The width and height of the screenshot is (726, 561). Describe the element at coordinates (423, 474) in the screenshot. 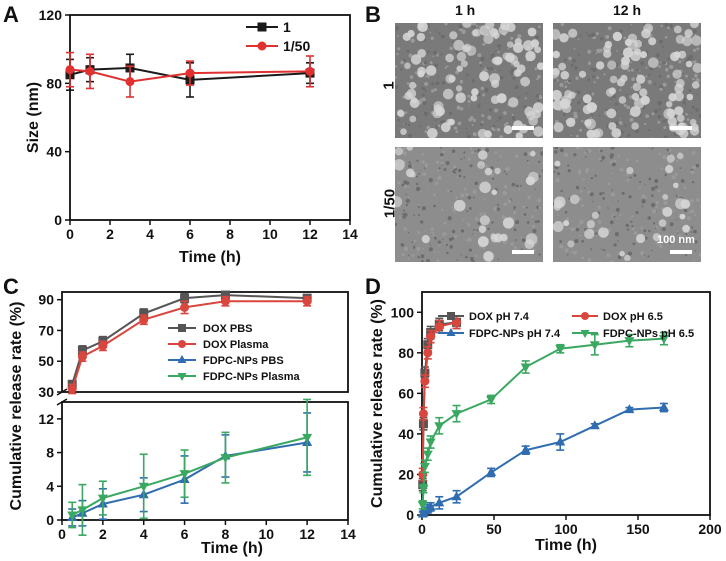

I see `chart-d-series-1-point` at that location.